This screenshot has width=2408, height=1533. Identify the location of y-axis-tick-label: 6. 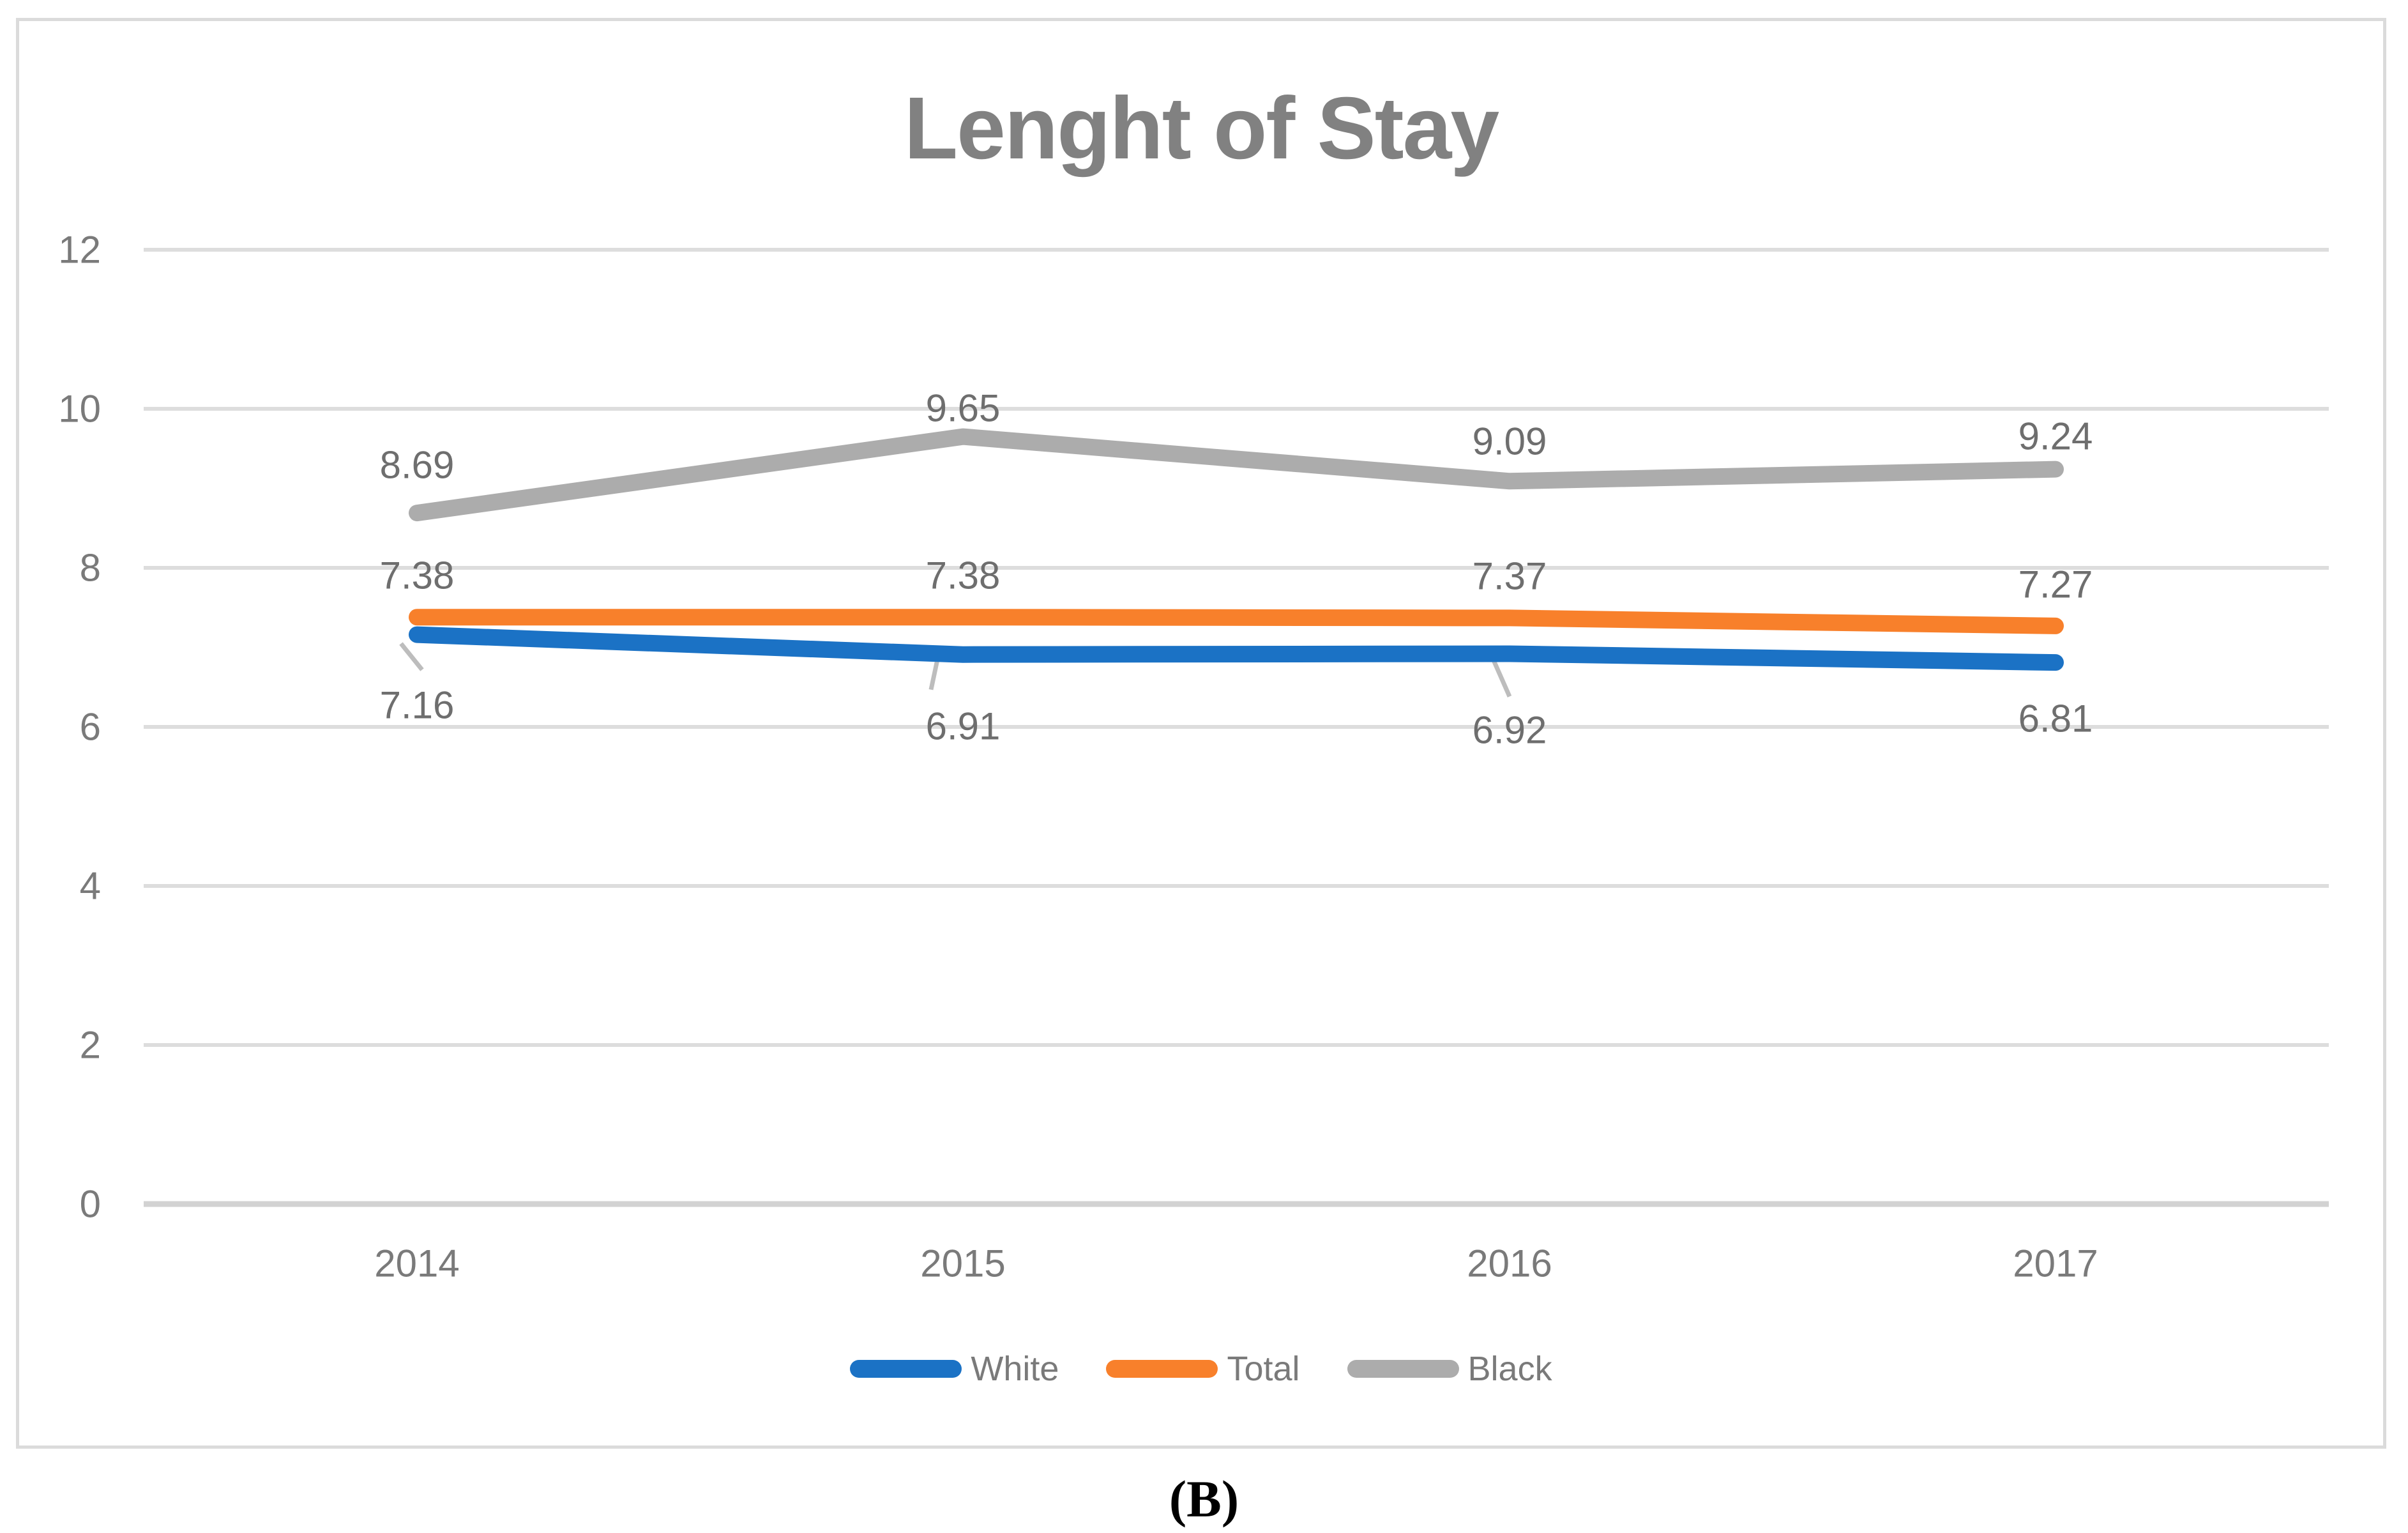
(90, 727).